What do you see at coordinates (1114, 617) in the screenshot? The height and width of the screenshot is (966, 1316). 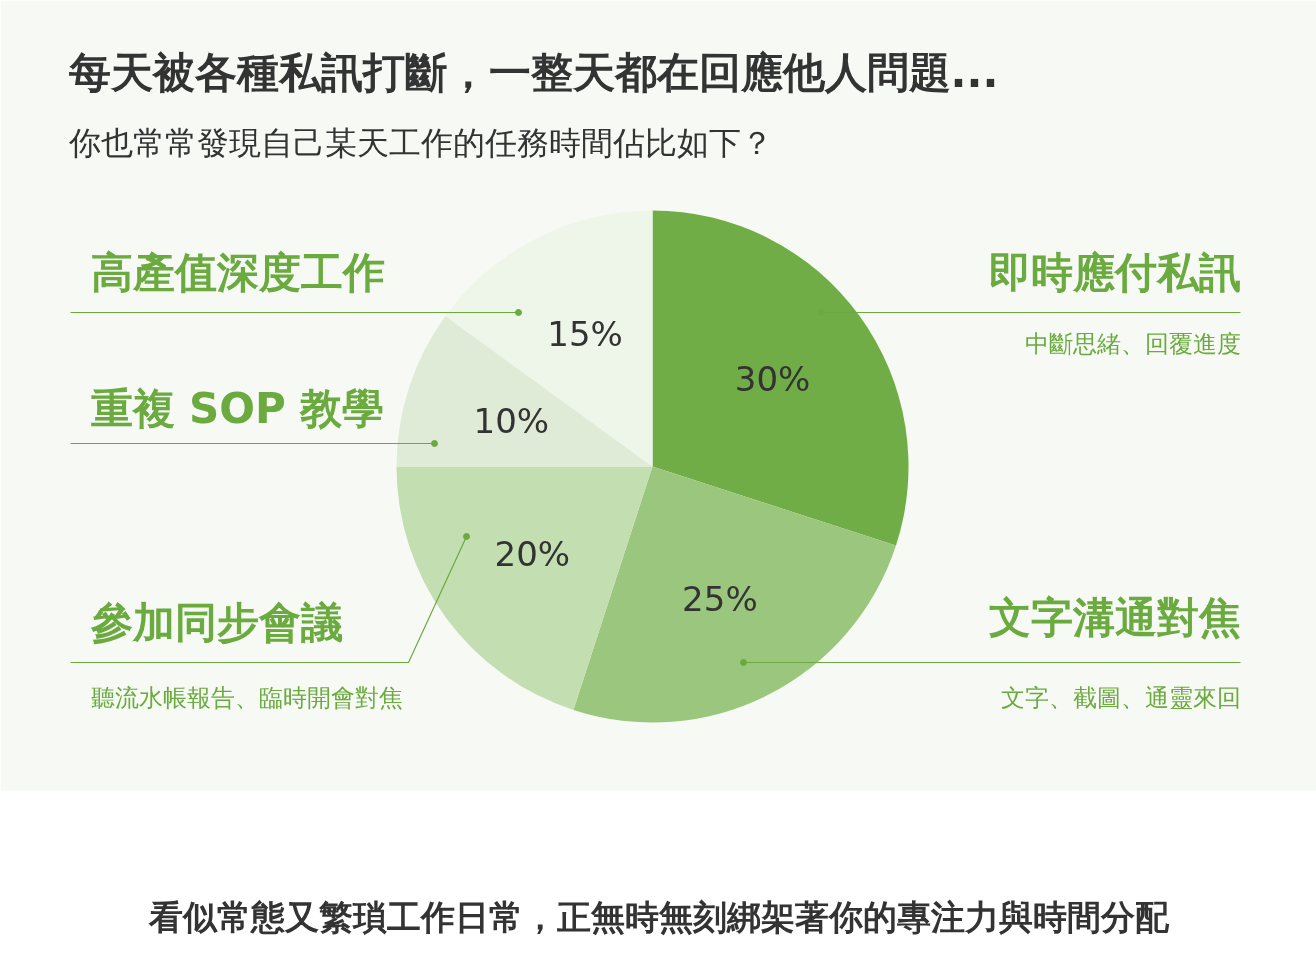 I see `slice-label: 文字溝通對焦` at bounding box center [1114, 617].